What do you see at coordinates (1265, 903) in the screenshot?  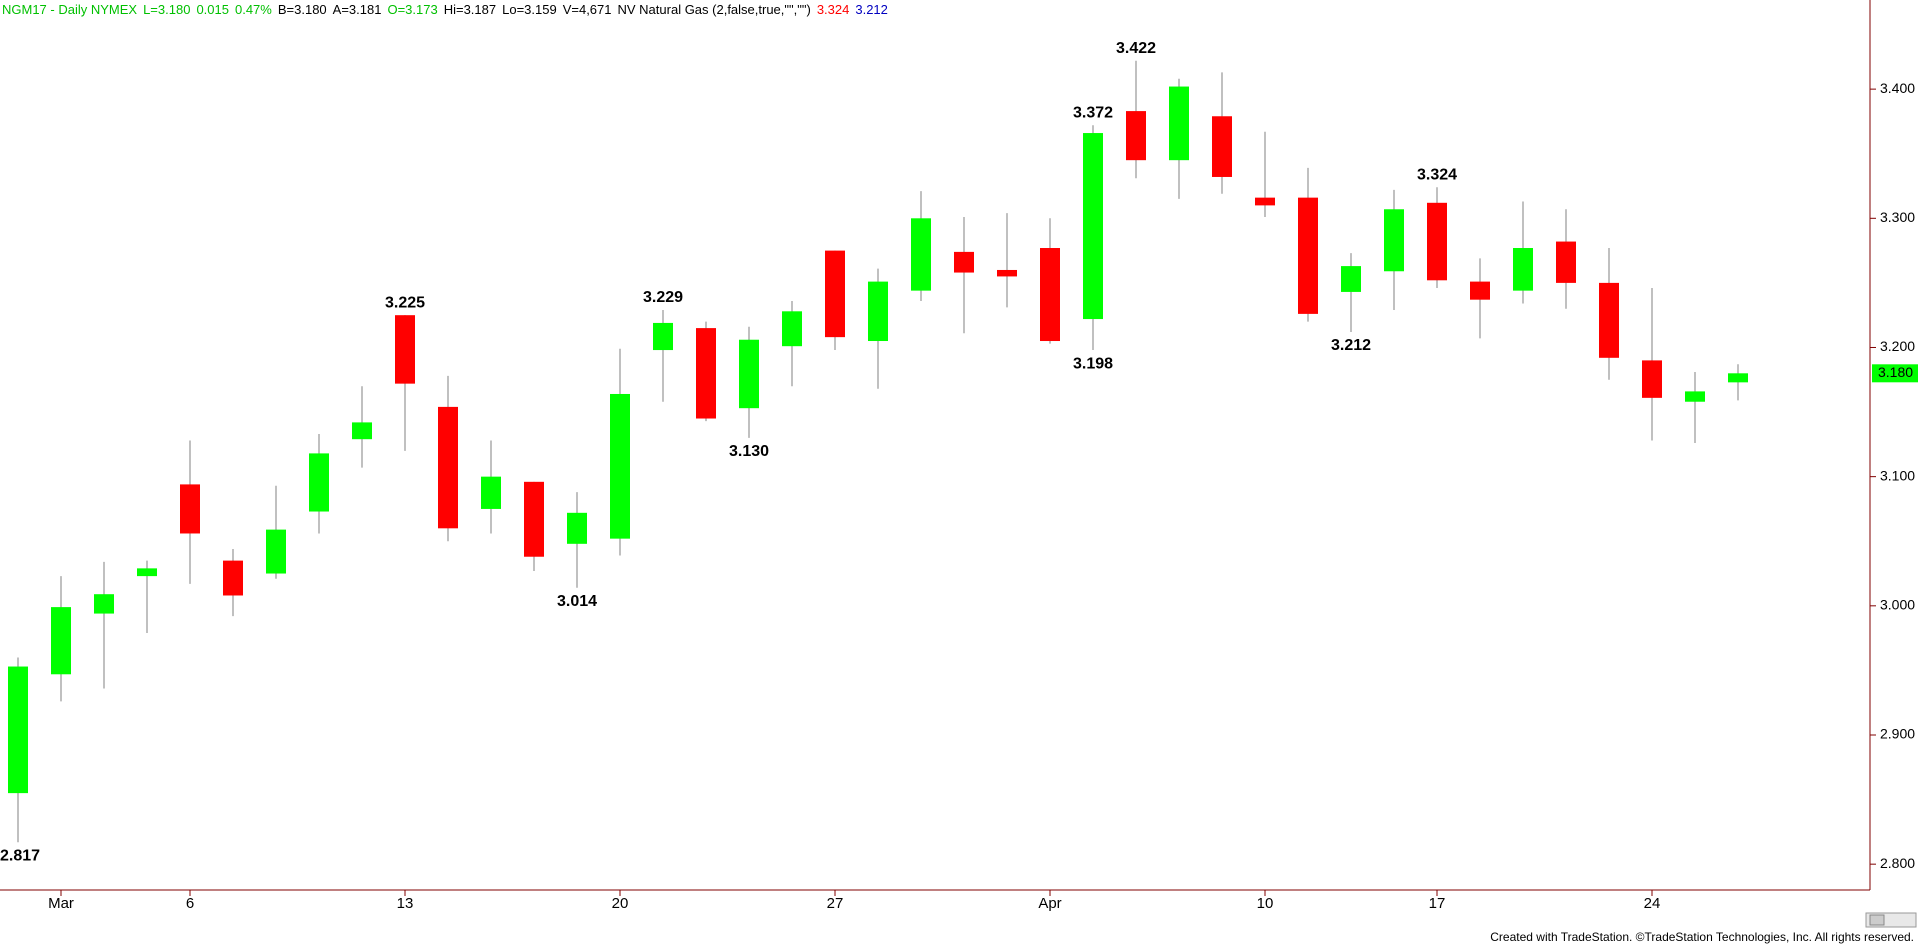 I see `x-tick-label: 10` at bounding box center [1265, 903].